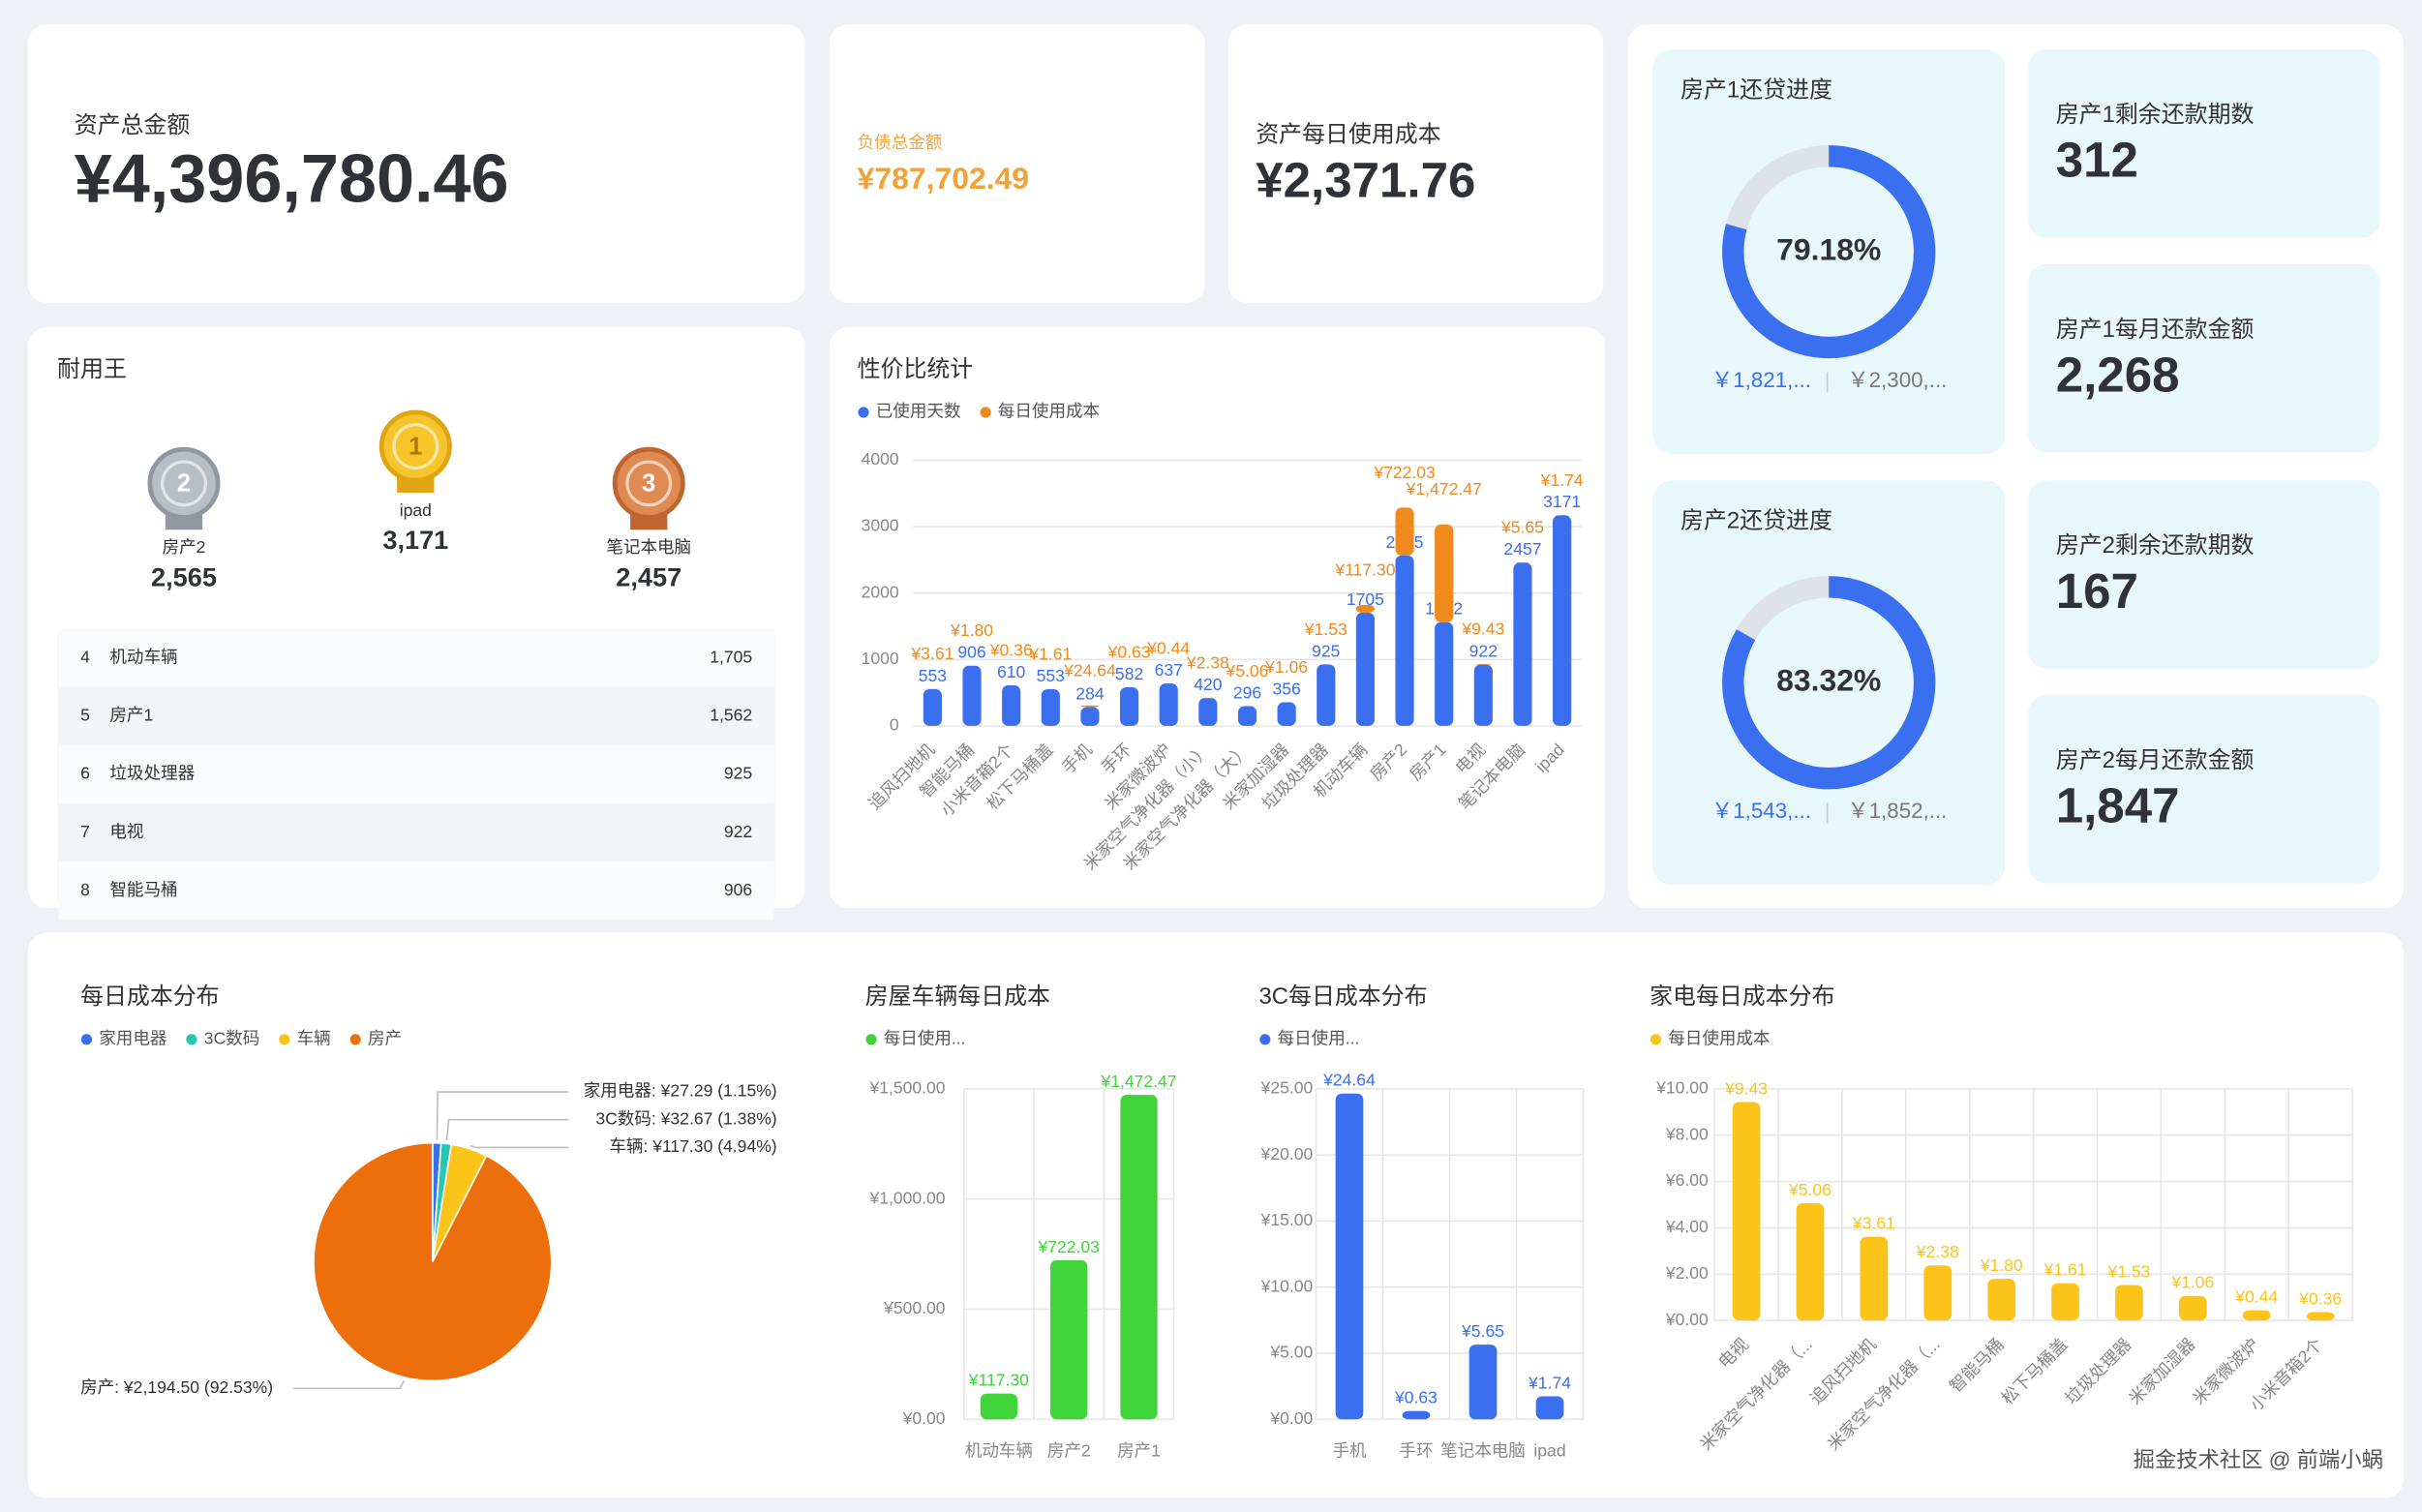  What do you see at coordinates (184, 547) in the screenshot?
I see `podium-name: 房产2` at bounding box center [184, 547].